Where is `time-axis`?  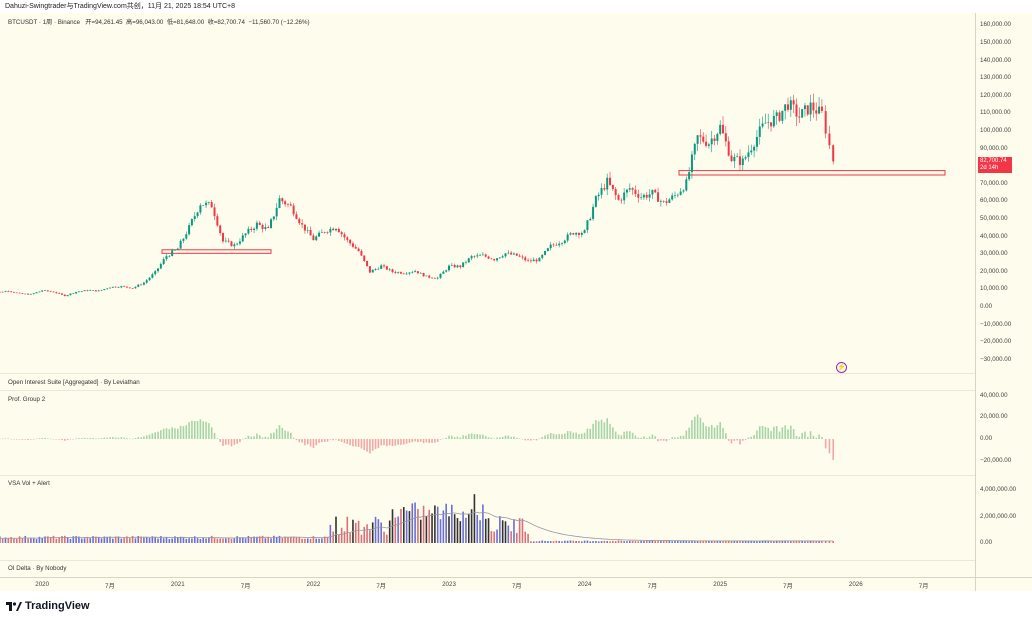
time-axis is located at coordinates (516, 577).